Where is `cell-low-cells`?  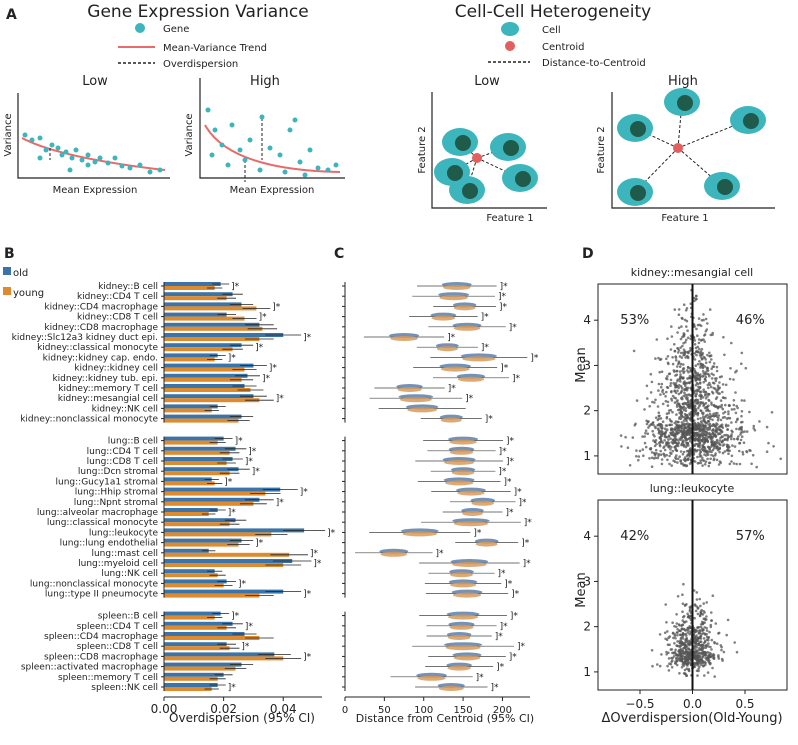 cell-low-cells is located at coordinates (486, 166).